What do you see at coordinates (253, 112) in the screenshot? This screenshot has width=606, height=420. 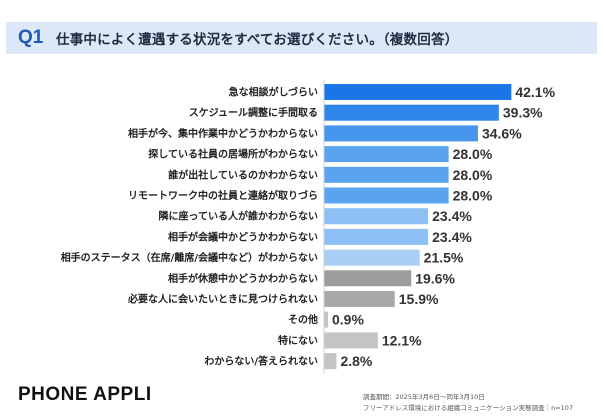 I see `category-label: スケジュール調整に手間取る` at bounding box center [253, 112].